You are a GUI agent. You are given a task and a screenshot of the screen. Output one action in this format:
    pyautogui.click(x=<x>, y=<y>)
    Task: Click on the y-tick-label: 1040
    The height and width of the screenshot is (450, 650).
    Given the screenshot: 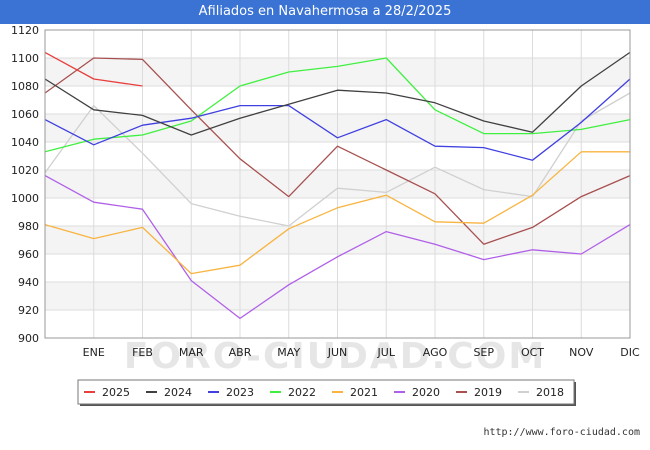 What is the action you would take?
    pyautogui.click(x=25, y=142)
    